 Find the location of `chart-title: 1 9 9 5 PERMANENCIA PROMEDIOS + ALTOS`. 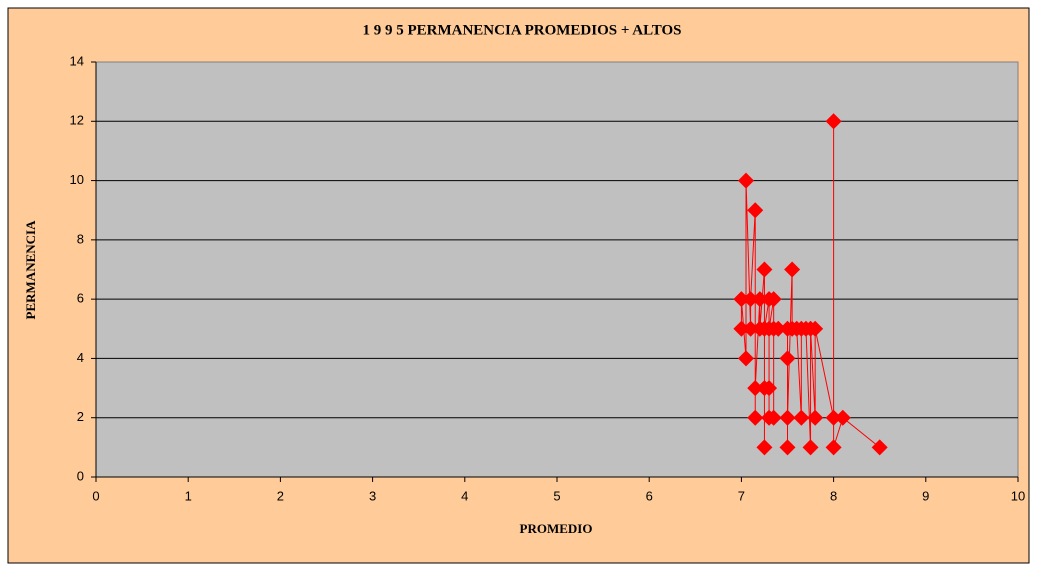

chart-title: 1 9 9 5 PERMANENCIA PROMEDIOS + ALTOS is located at coordinates (521, 30).